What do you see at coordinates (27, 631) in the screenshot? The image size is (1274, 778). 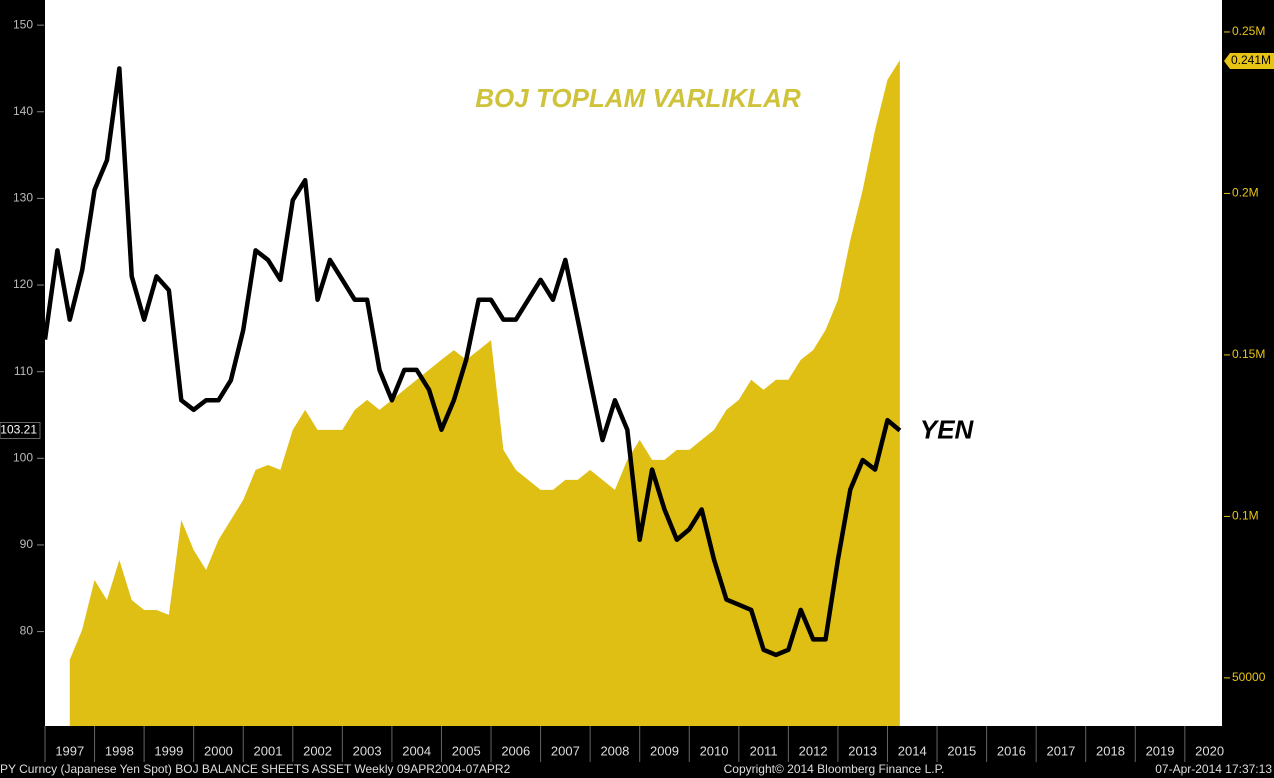 I see `y-tick-label: 80` at bounding box center [27, 631].